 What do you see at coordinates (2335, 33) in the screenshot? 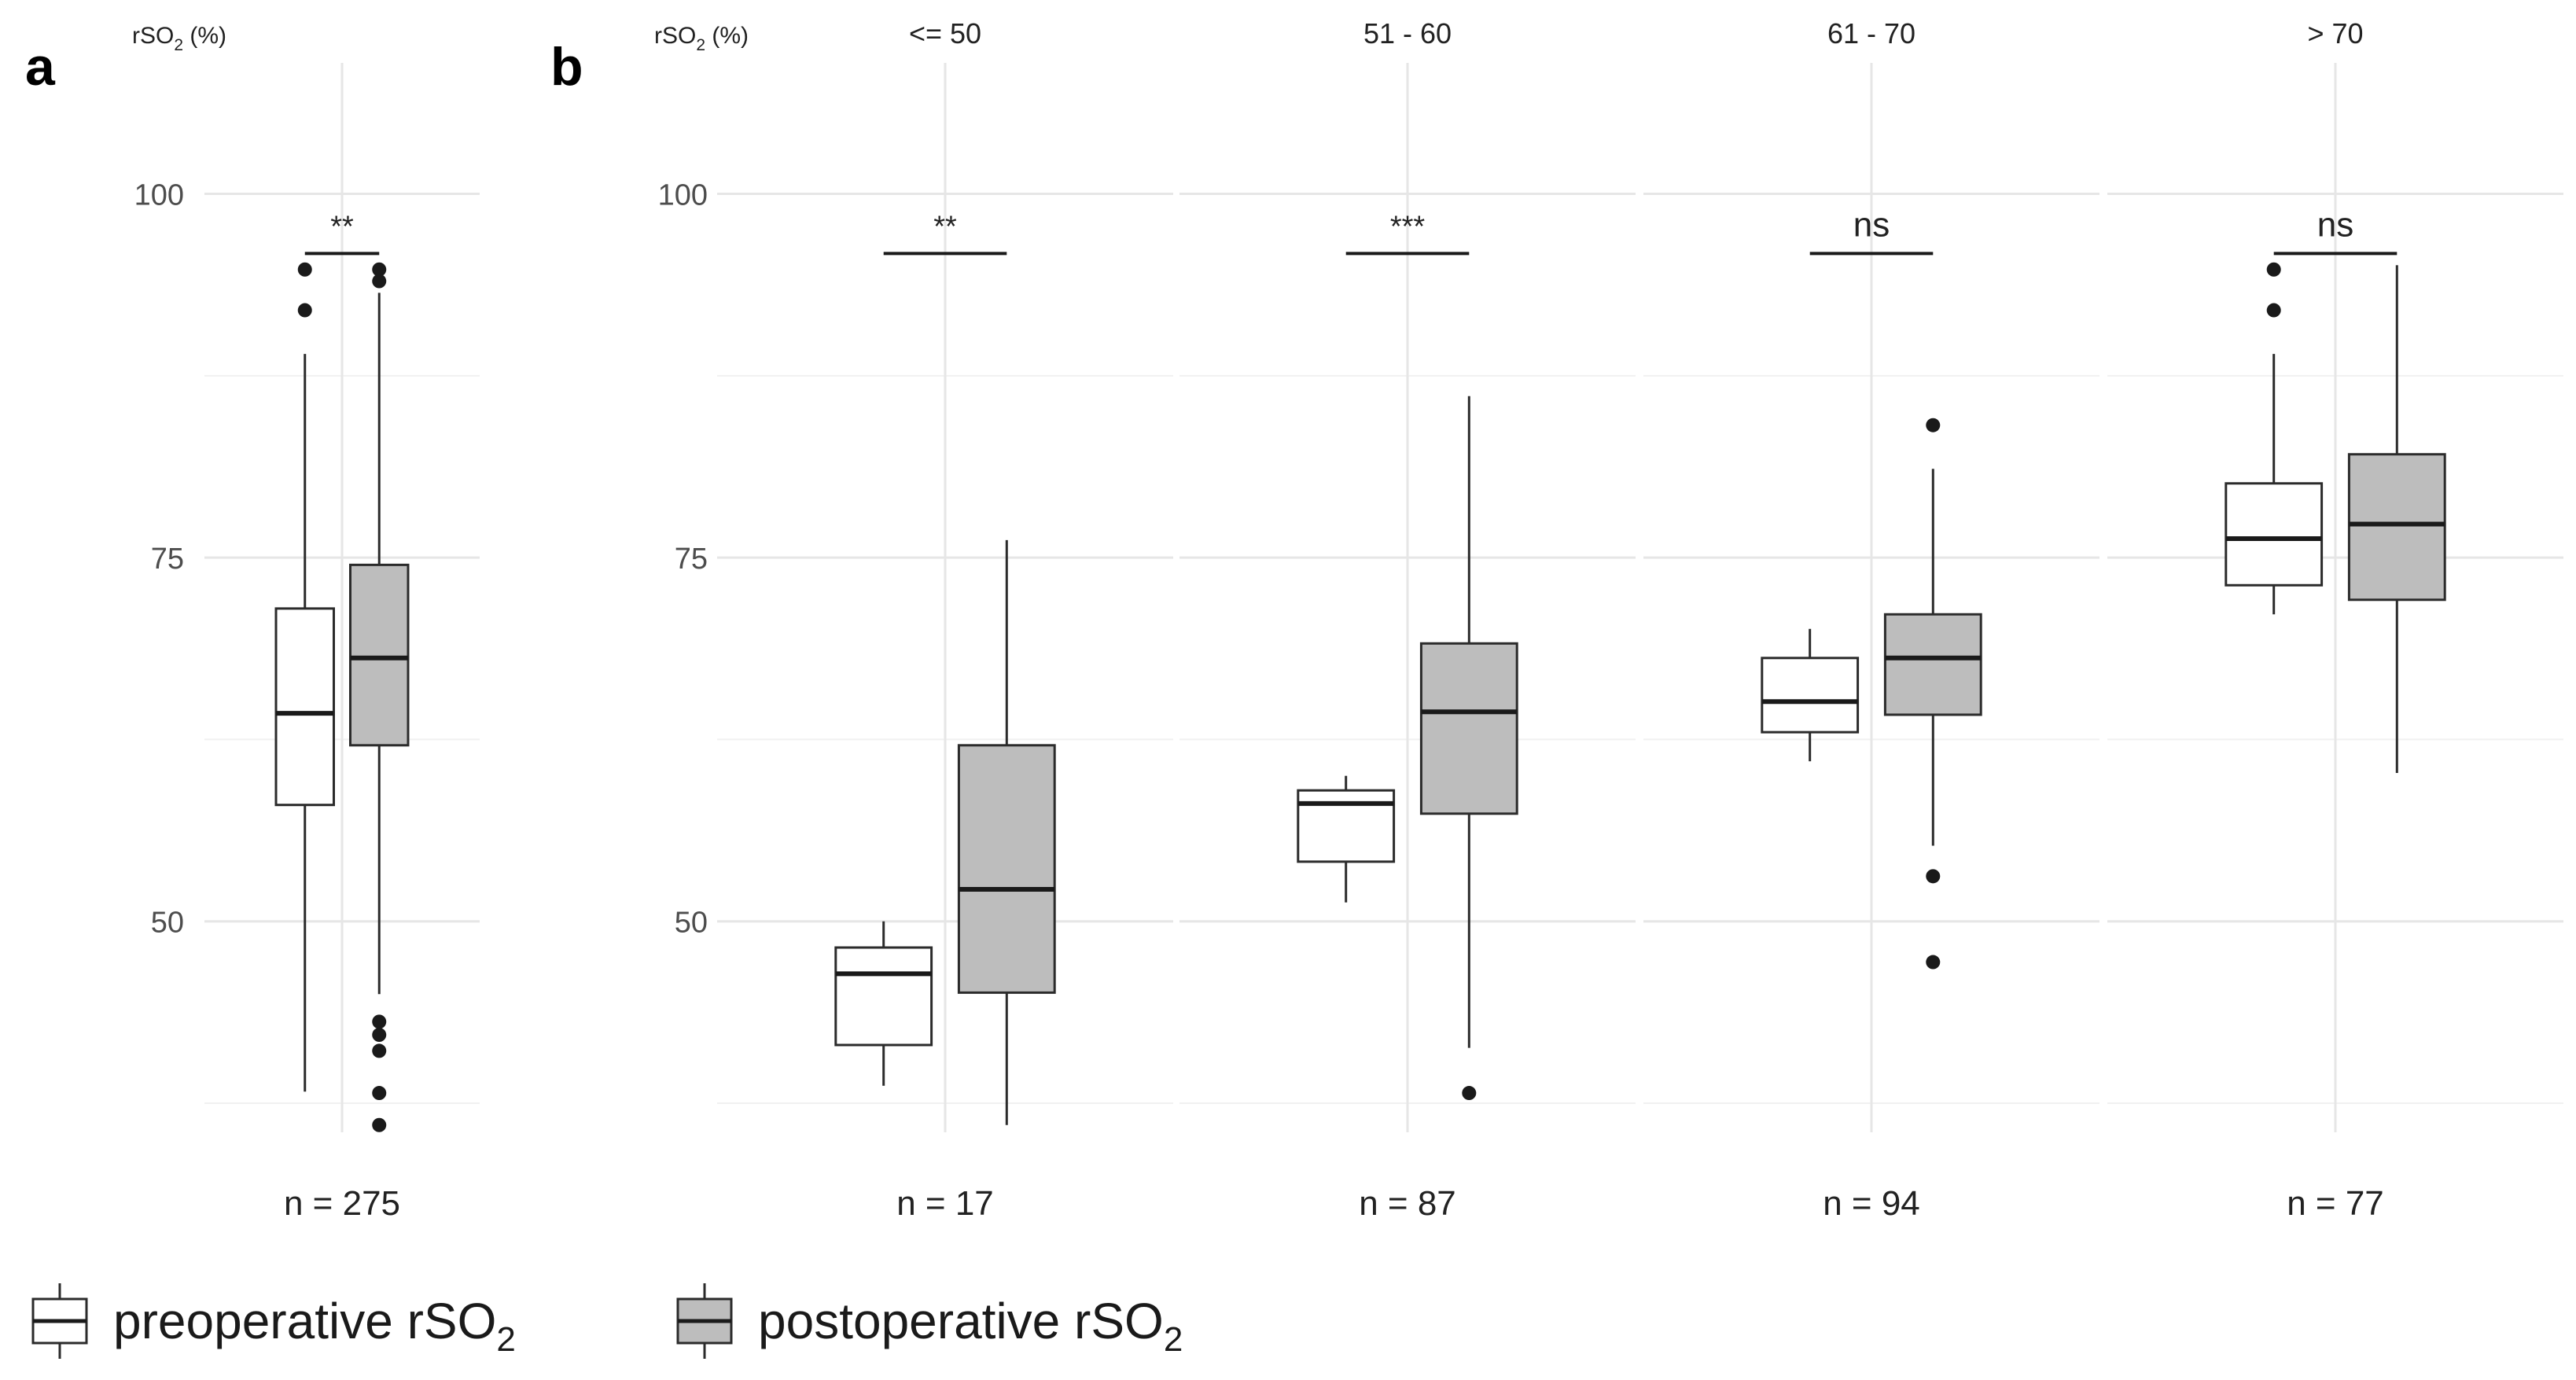
I see `facet-label: > 70` at bounding box center [2335, 33].